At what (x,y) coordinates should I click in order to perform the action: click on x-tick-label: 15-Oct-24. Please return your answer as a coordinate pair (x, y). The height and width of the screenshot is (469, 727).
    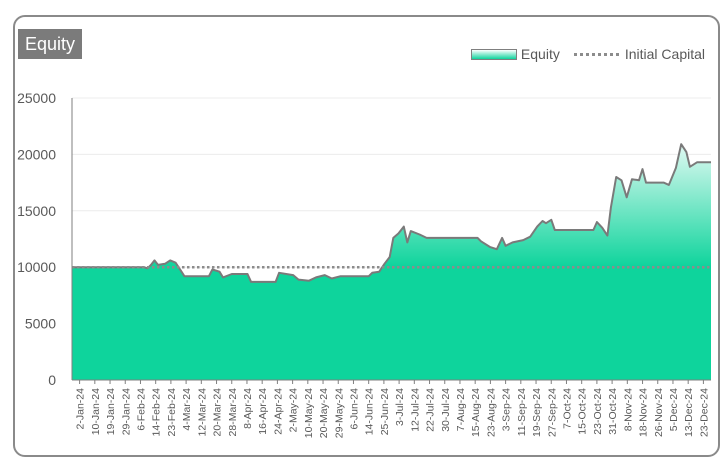
    Looking at the image, I should click on (583, 411).